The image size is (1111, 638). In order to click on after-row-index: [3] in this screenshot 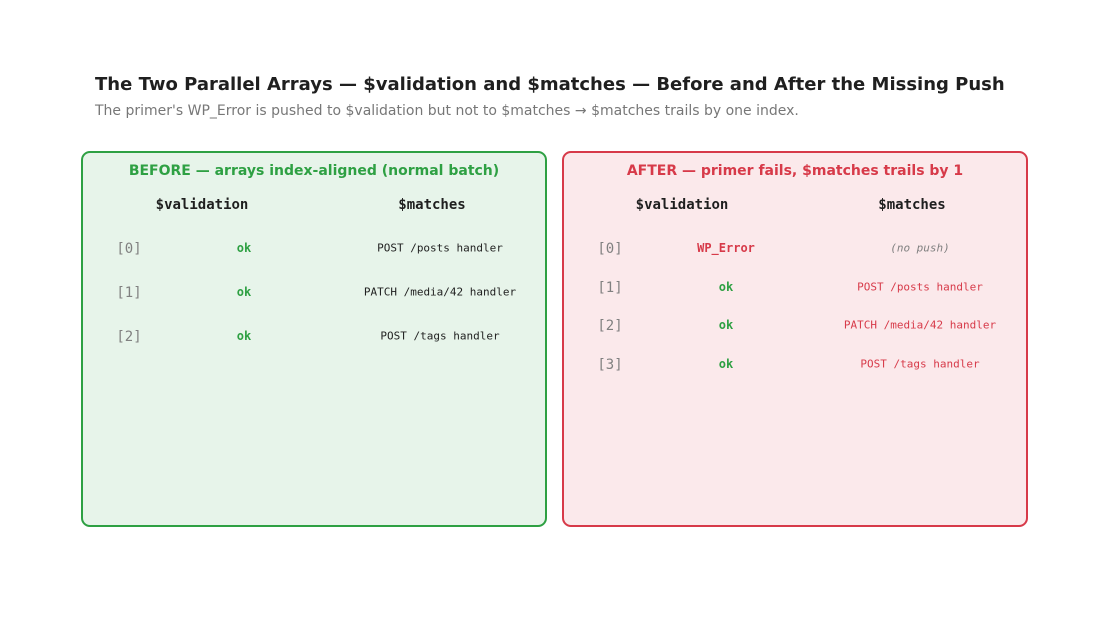, I will do `click(610, 365)`.